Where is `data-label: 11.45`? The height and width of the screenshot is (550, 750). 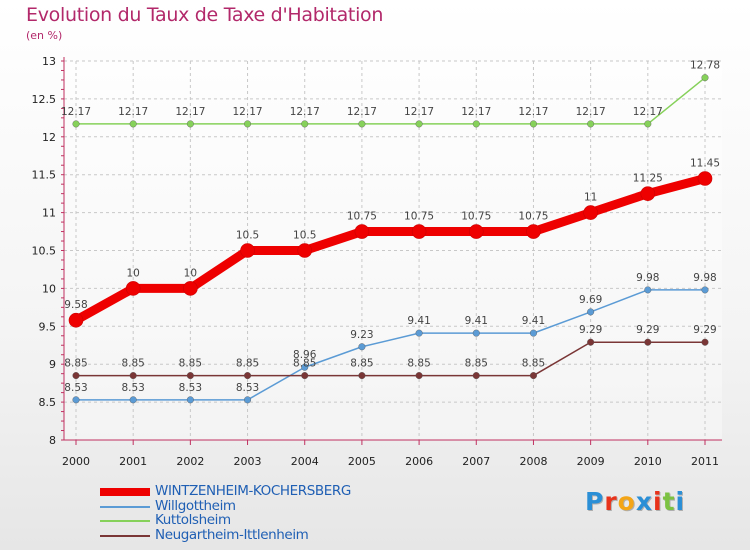 data-label: 11.45 is located at coordinates (705, 163).